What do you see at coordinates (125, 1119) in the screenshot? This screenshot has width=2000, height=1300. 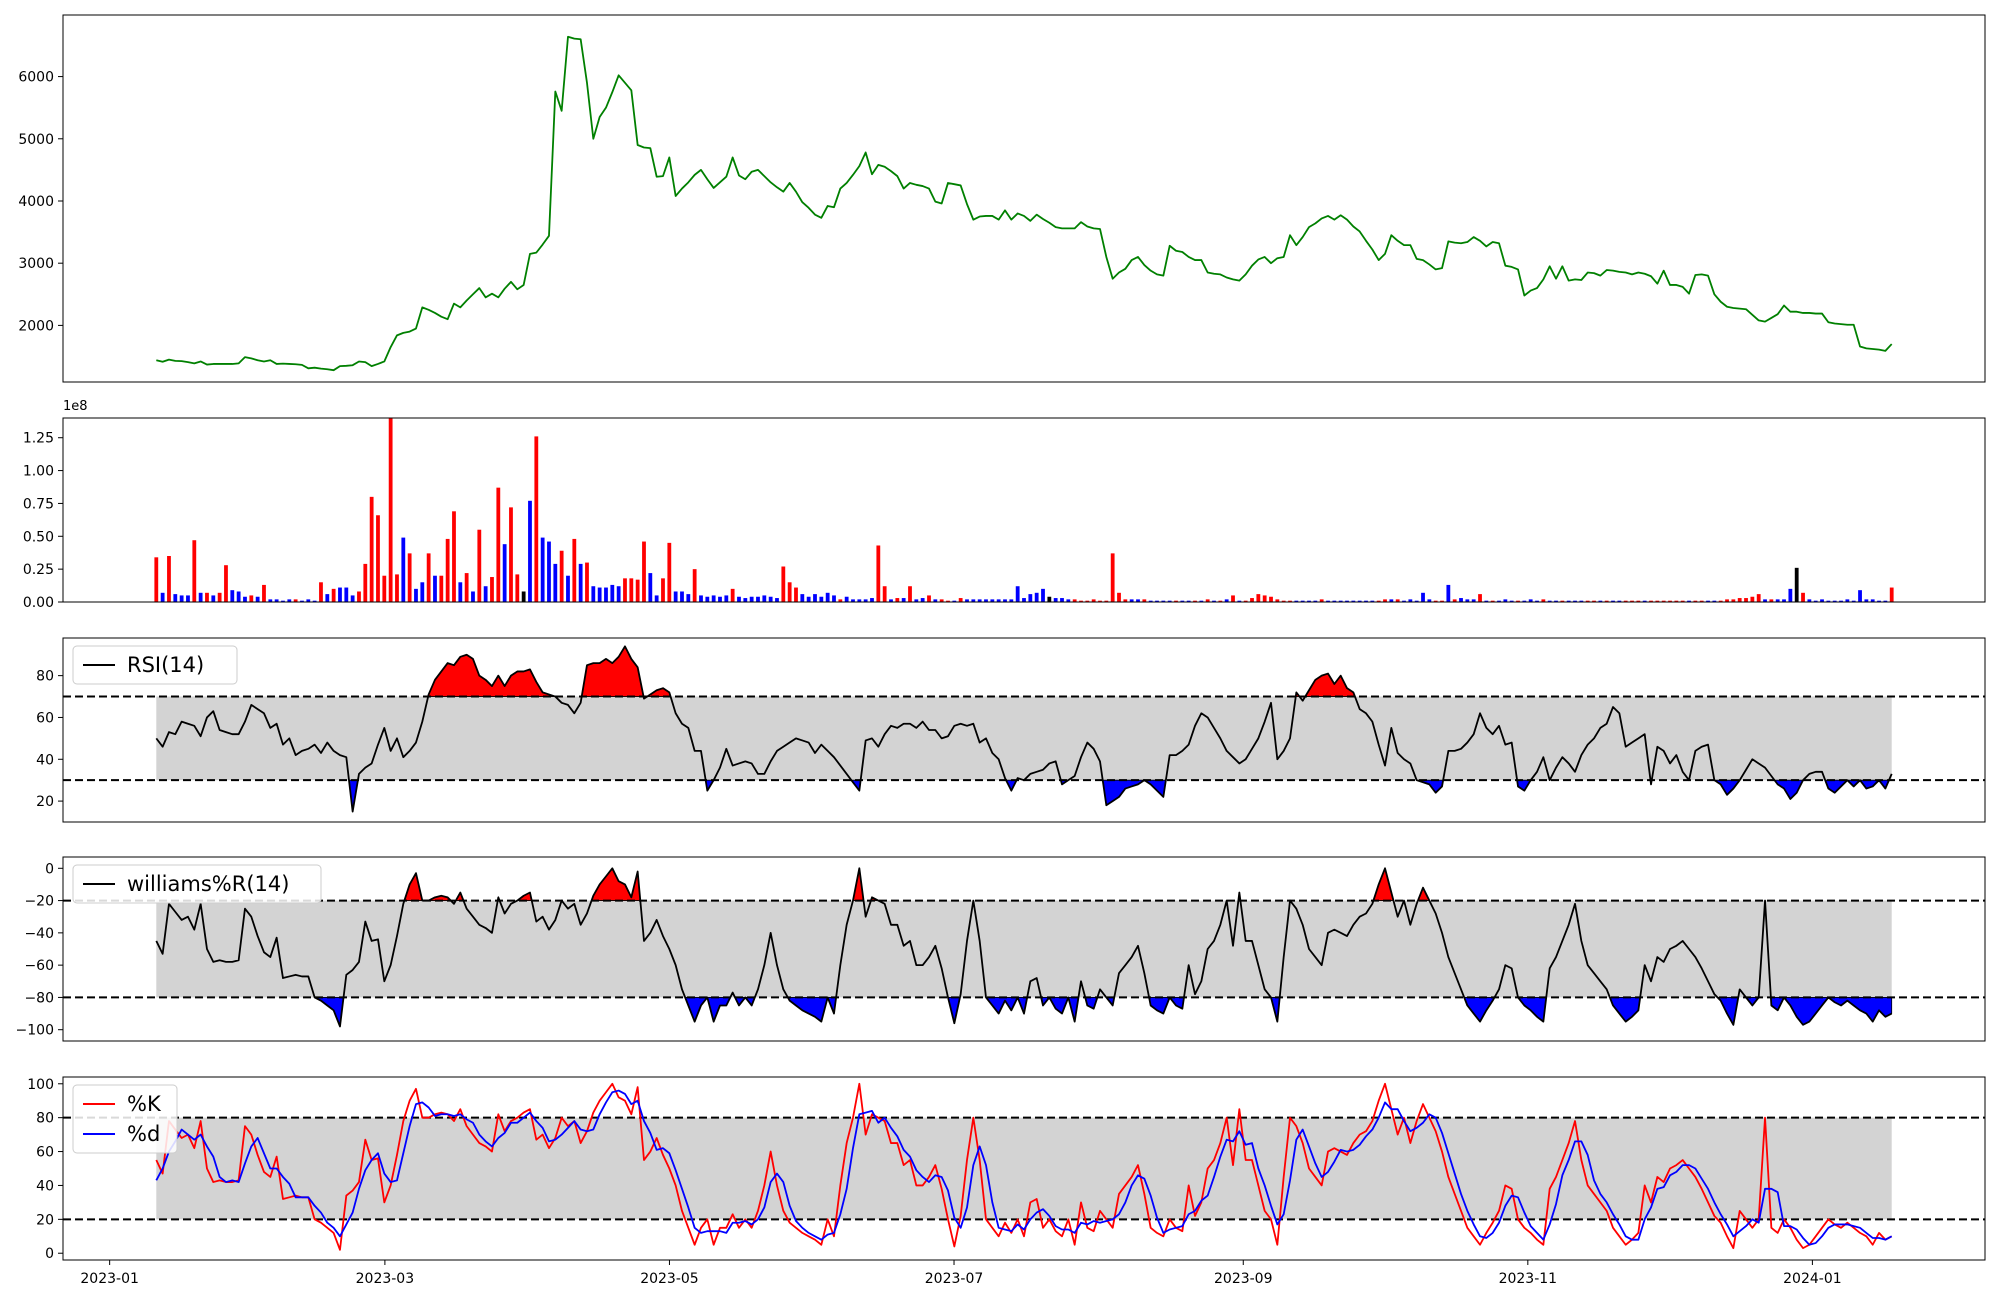 I see `stochastic-legend: %K %d` at bounding box center [125, 1119].